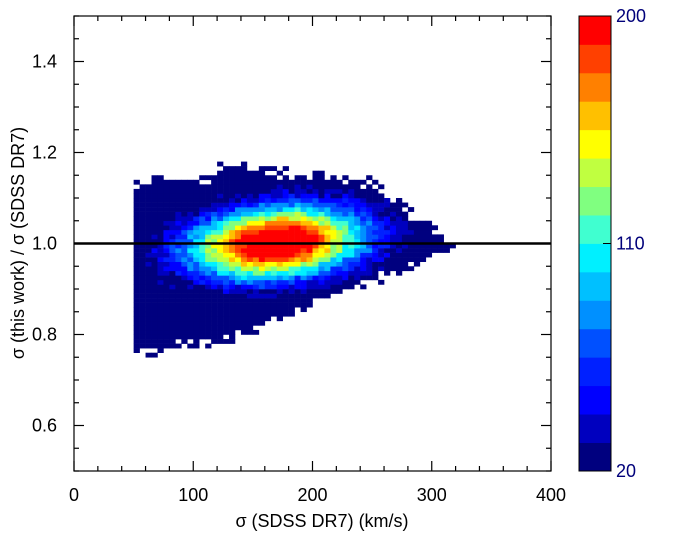 This screenshot has width=673, height=537. Describe the element at coordinates (44, 335) in the screenshot. I see `y-tick-label: 0.8` at that location.